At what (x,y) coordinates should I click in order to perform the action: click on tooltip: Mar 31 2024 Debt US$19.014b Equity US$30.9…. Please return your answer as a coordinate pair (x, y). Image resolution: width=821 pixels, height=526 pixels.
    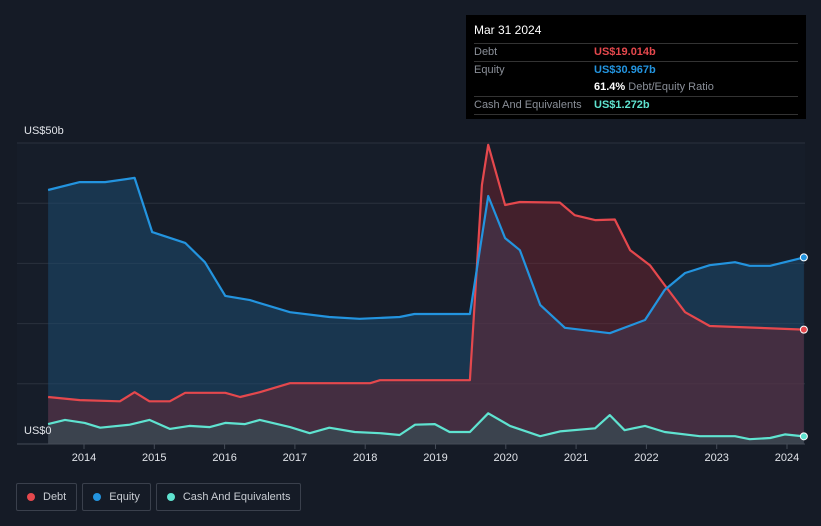
    Looking at the image, I should click on (636, 67).